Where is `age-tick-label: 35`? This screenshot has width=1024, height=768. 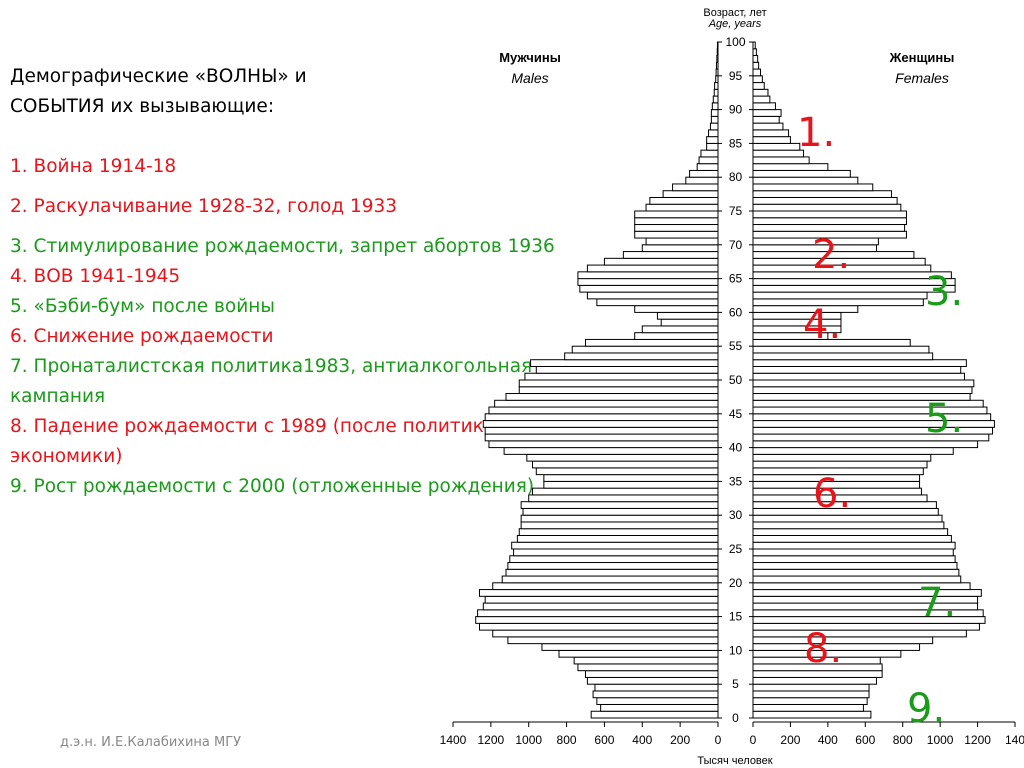
age-tick-label: 35 is located at coordinates (736, 481).